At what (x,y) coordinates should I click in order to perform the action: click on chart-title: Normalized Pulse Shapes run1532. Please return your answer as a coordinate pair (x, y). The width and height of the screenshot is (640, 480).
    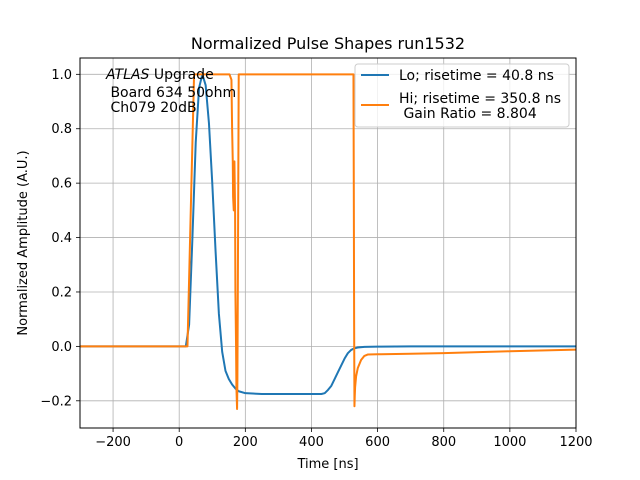
    Looking at the image, I should click on (328, 43).